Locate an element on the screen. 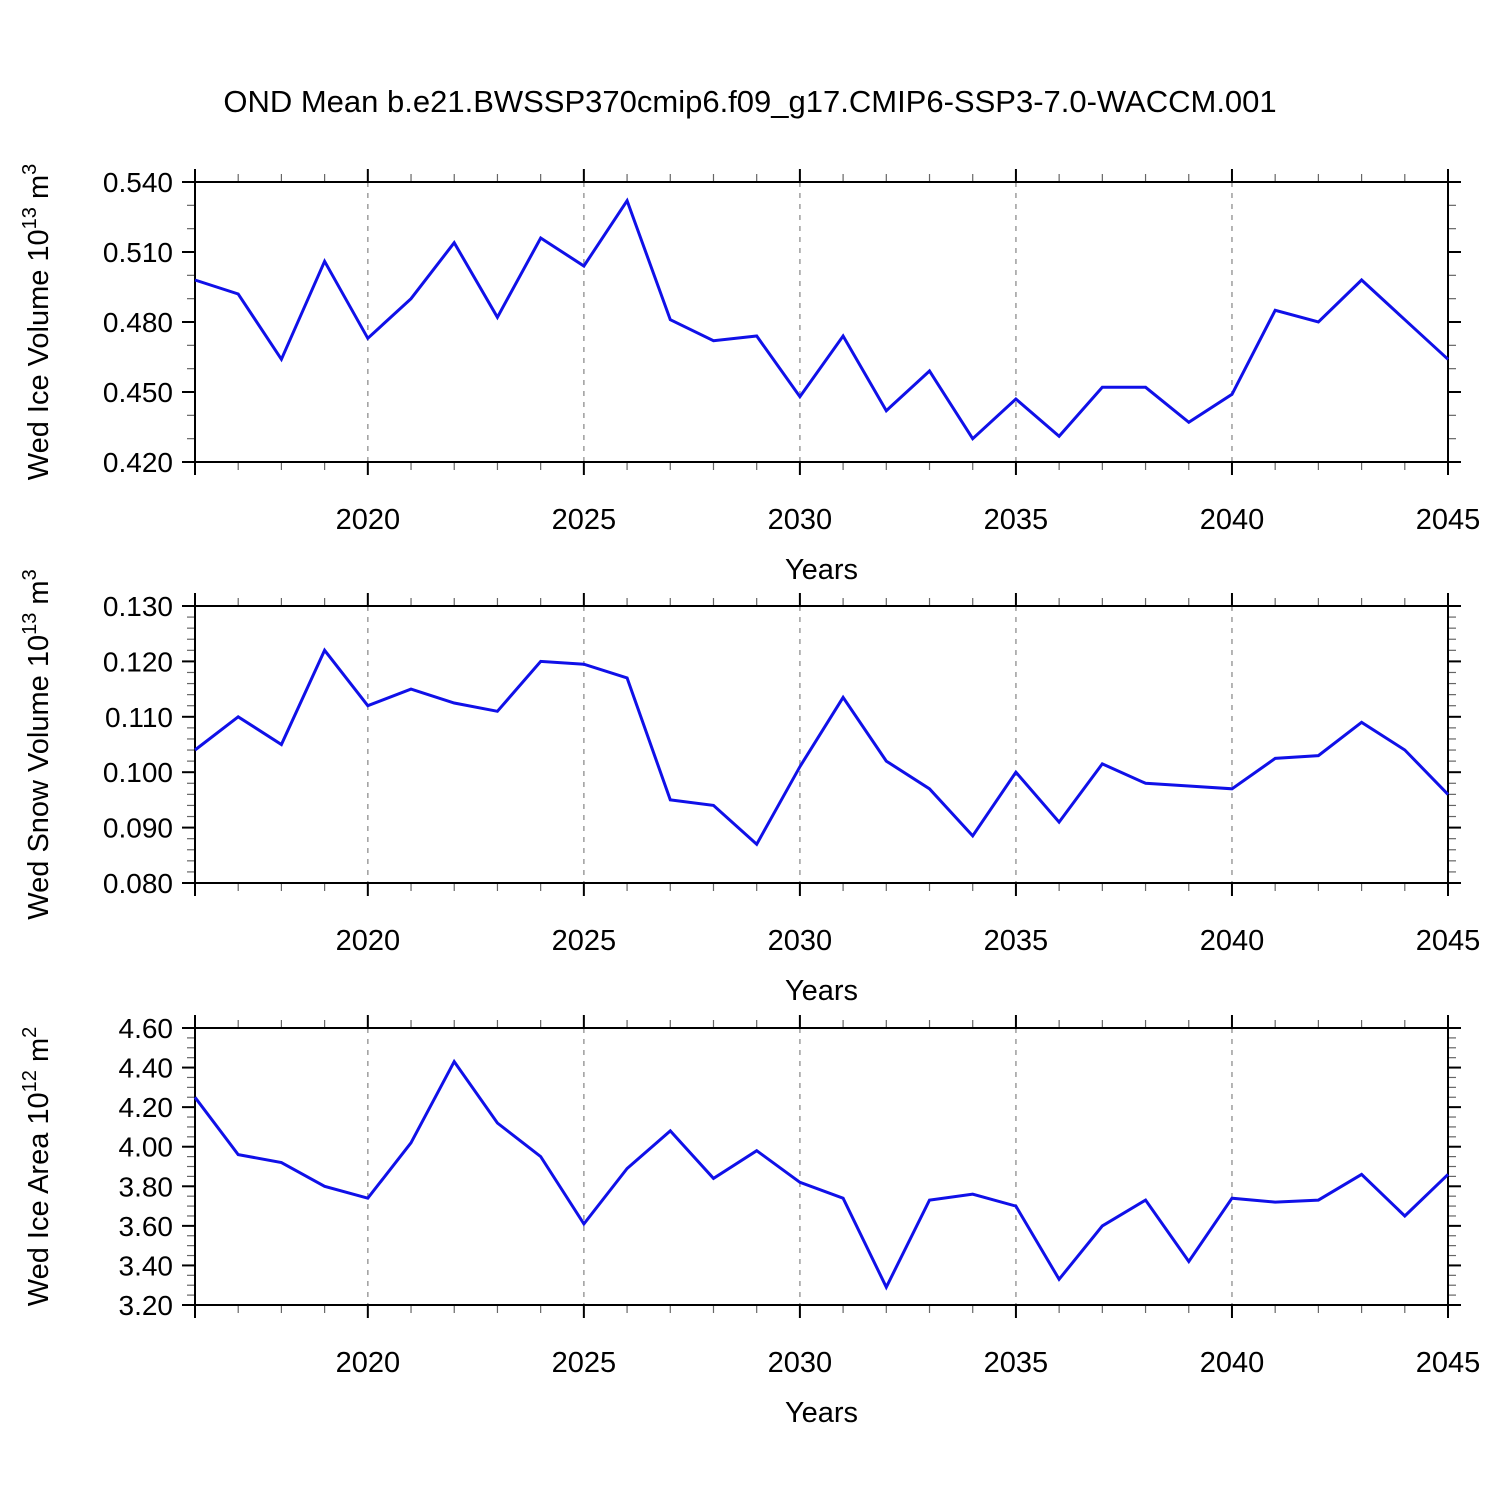 The width and height of the screenshot is (1500, 1500). y-tick-label: 0.480 is located at coordinates (138, 322).